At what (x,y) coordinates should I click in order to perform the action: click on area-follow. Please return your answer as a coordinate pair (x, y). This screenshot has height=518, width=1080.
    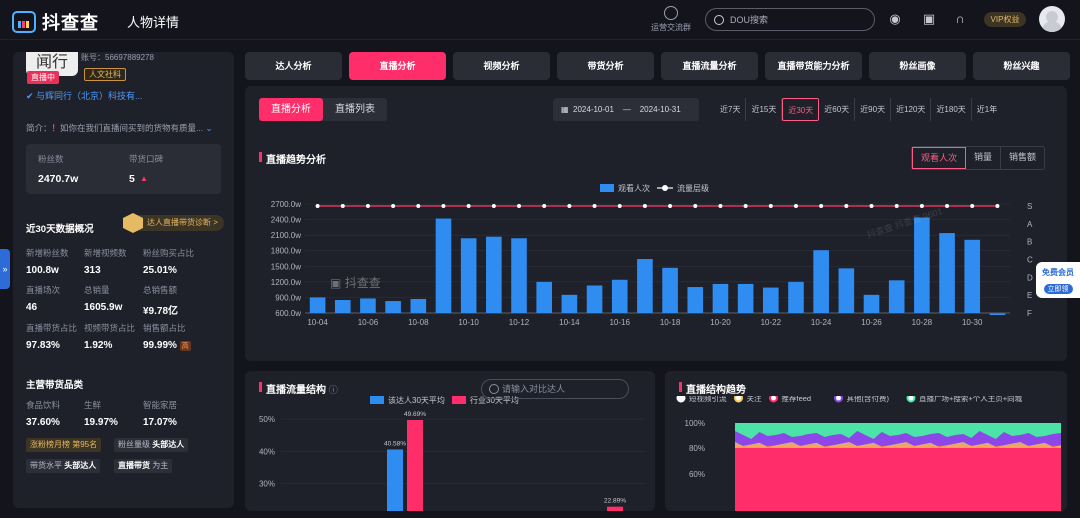
    Looking at the image, I should click on (898, 445).